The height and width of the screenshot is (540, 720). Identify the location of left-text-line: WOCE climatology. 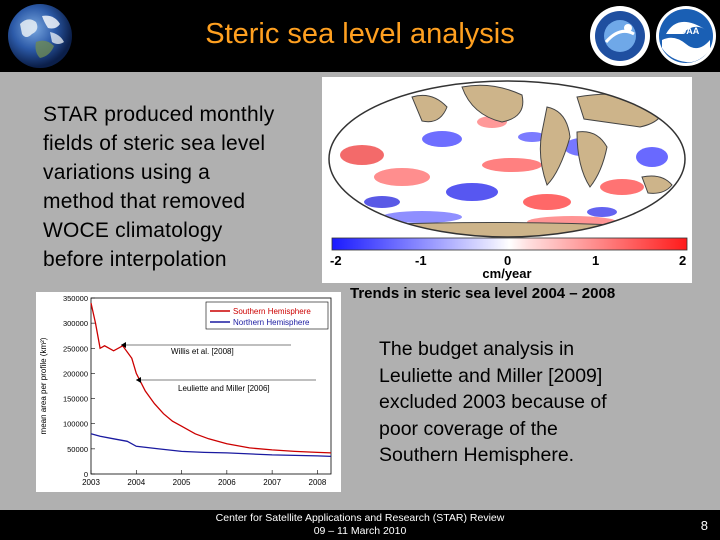
(133, 230).